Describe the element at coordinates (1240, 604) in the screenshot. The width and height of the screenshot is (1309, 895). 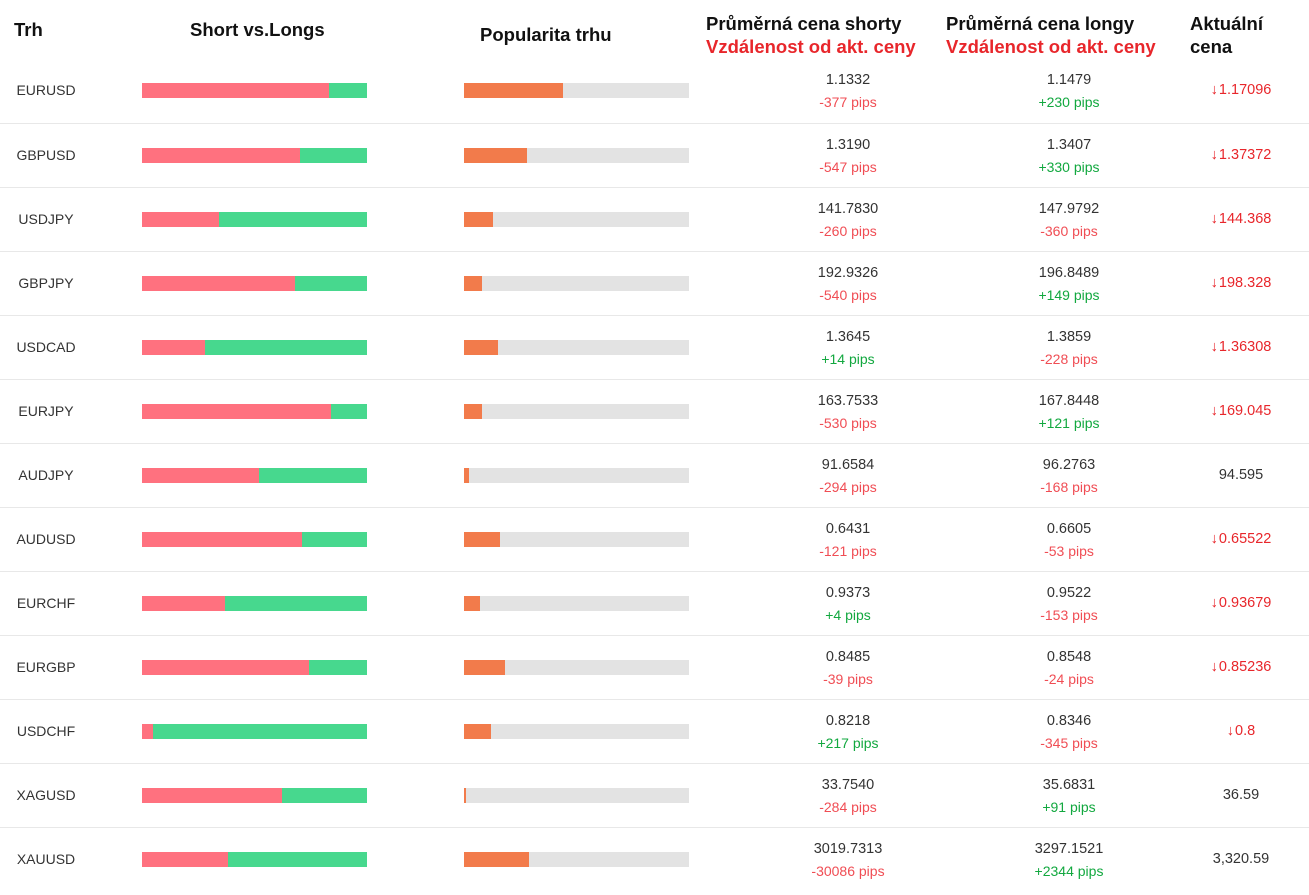
I see `current-price-cell: ↓0.93679` at that location.